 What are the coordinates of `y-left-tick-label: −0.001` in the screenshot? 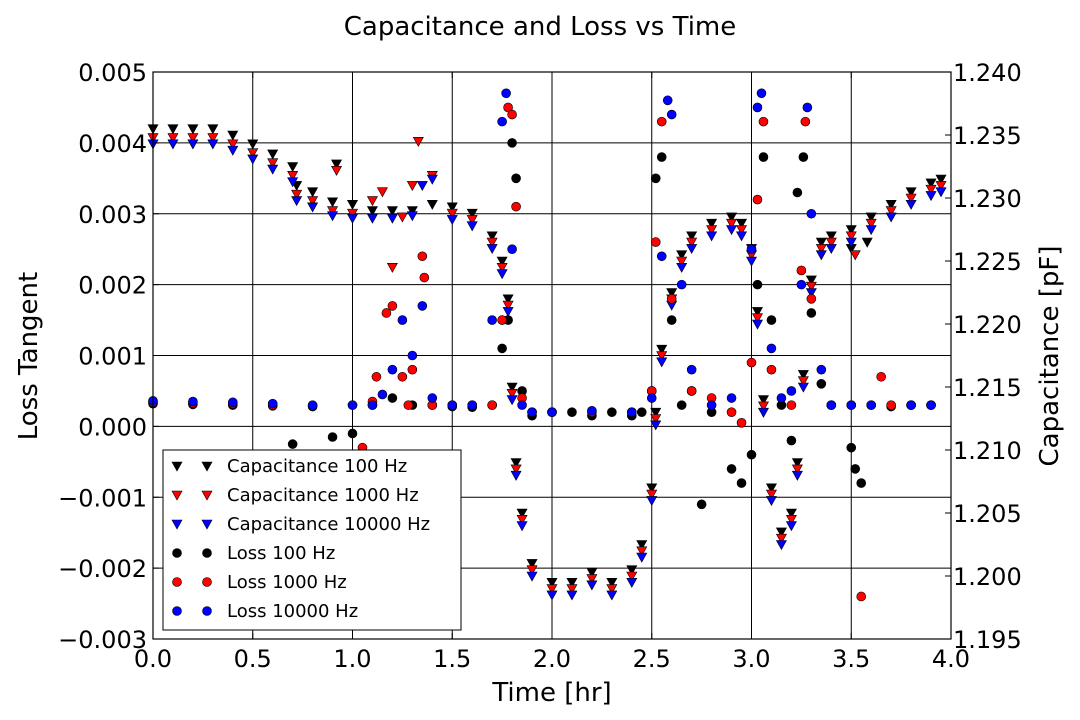 It's located at (102, 498).